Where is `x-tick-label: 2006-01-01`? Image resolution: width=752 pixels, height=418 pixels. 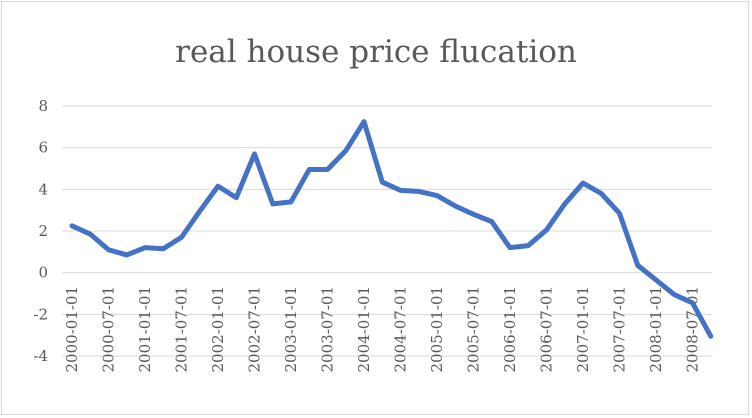 x-tick-label: 2006-01-01 is located at coordinates (510, 329).